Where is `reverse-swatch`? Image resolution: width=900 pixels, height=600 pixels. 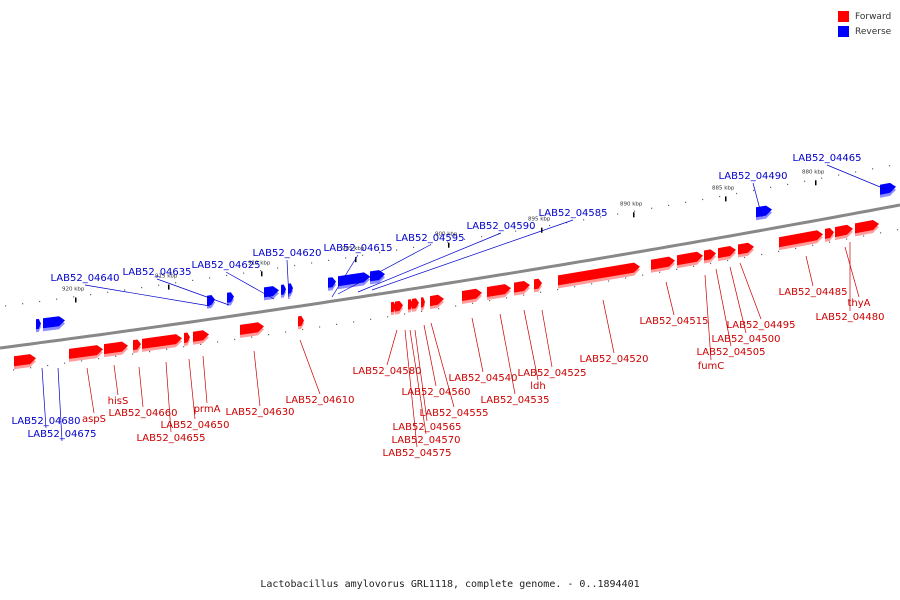
reverse-swatch is located at coordinates (843, 31).